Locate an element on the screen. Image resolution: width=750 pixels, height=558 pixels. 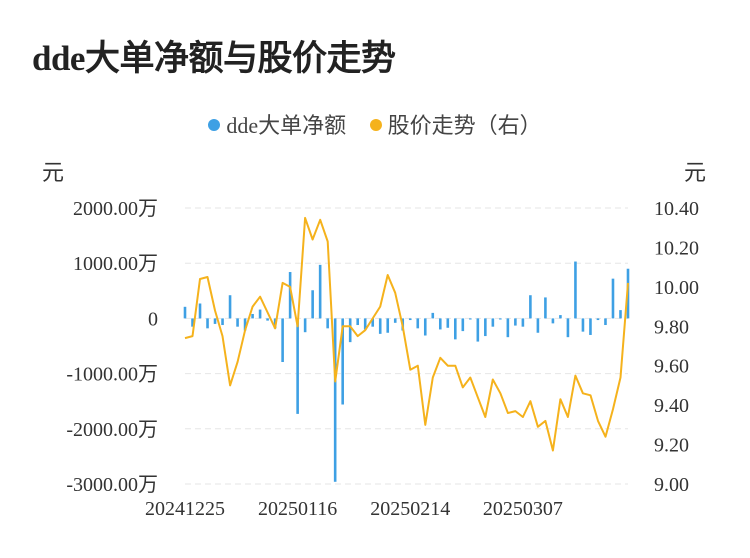
left-tick-label: 2000.00万 is located at coordinates (115, 209).